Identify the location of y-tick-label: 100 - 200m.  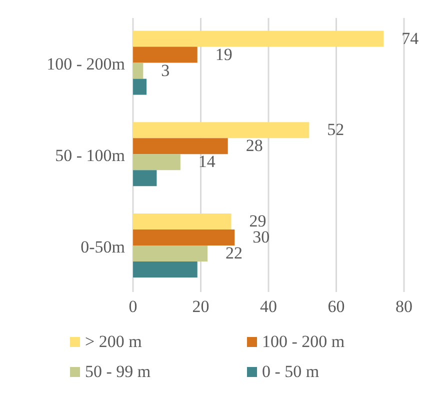
(85, 64).